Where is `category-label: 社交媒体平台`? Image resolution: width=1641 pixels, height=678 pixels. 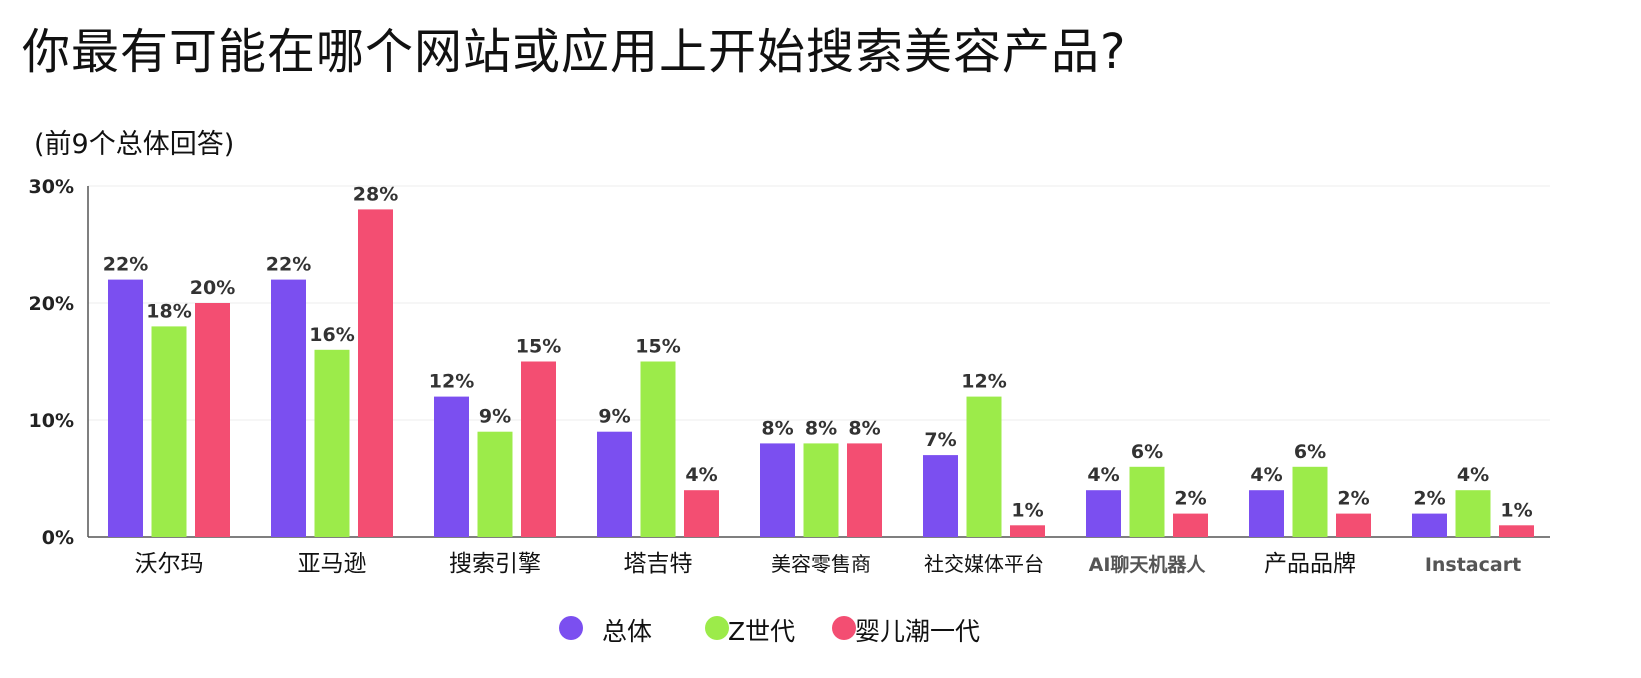
category-label: 社交媒体平台 is located at coordinates (984, 564).